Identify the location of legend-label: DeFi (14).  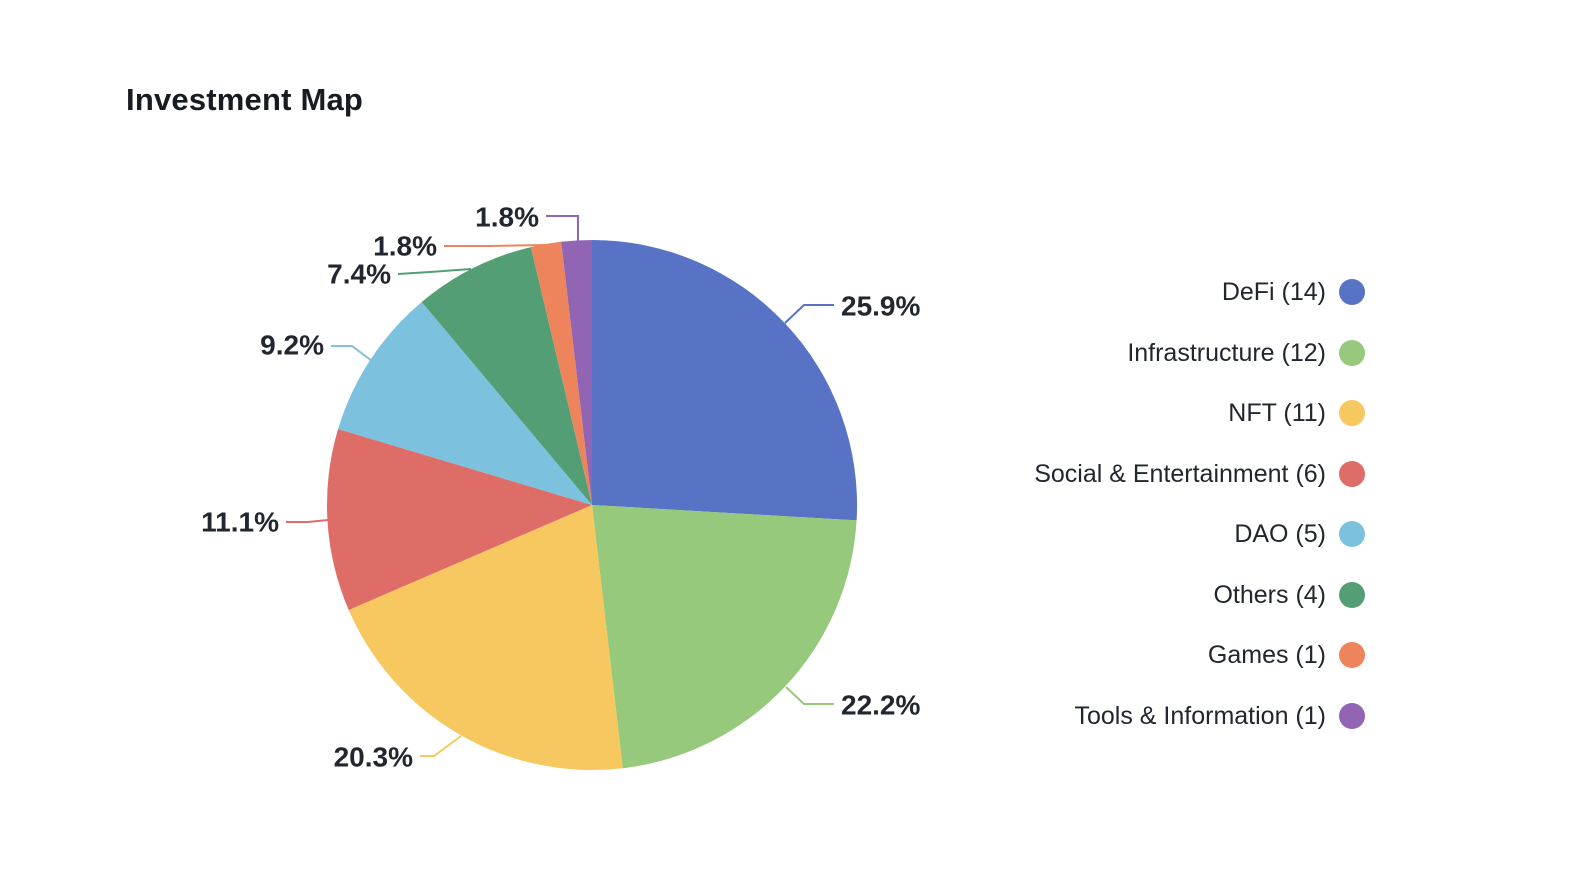
(1273, 292).